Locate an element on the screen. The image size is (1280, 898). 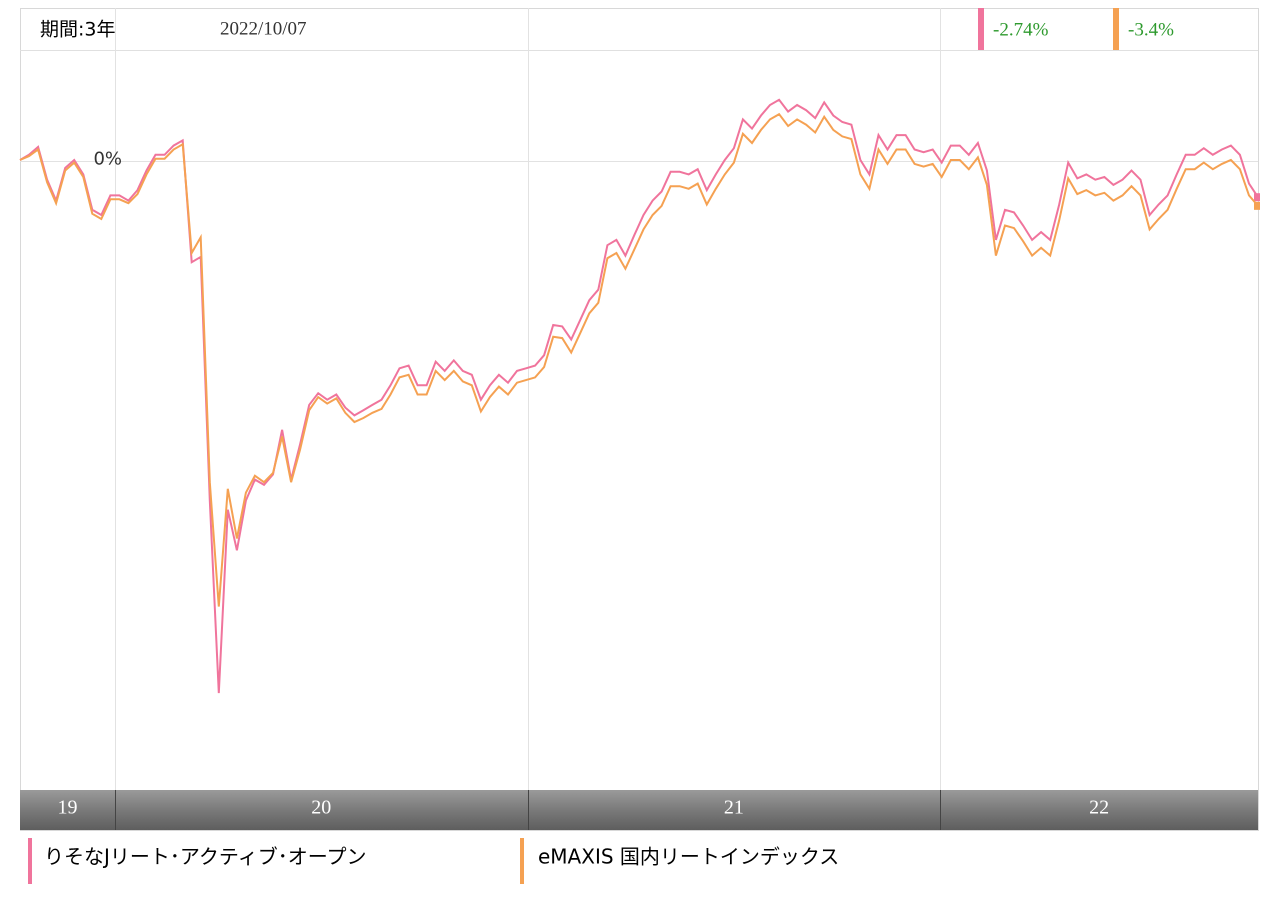
legend-label: りそなJリート･アクティブ･オープン is located at coordinates (205, 857).